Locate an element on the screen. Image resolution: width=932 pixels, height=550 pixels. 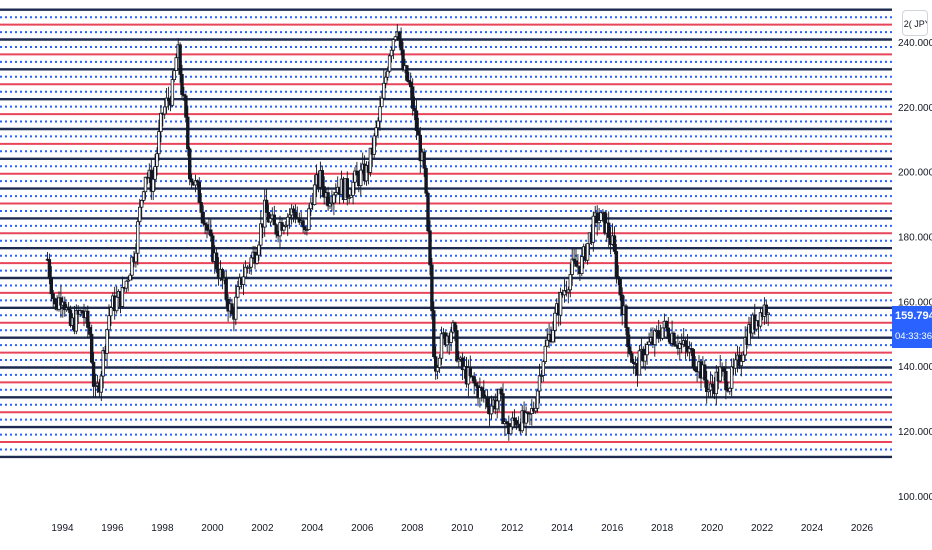
x-tick-label: 2014 is located at coordinates (562, 528).